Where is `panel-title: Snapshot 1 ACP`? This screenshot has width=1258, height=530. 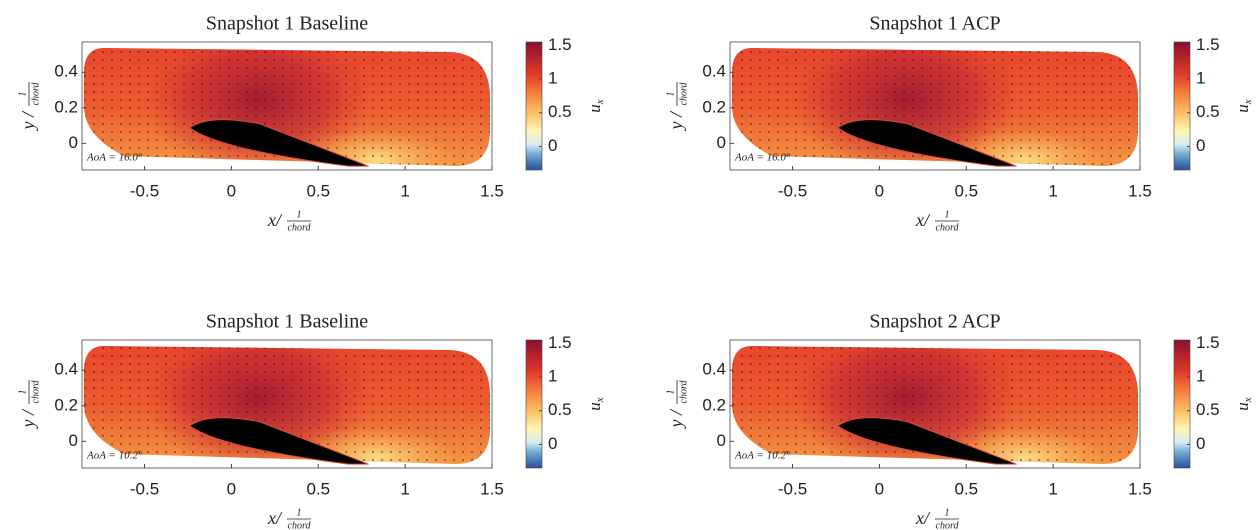
panel-title: Snapshot 1 ACP is located at coordinates (934, 24).